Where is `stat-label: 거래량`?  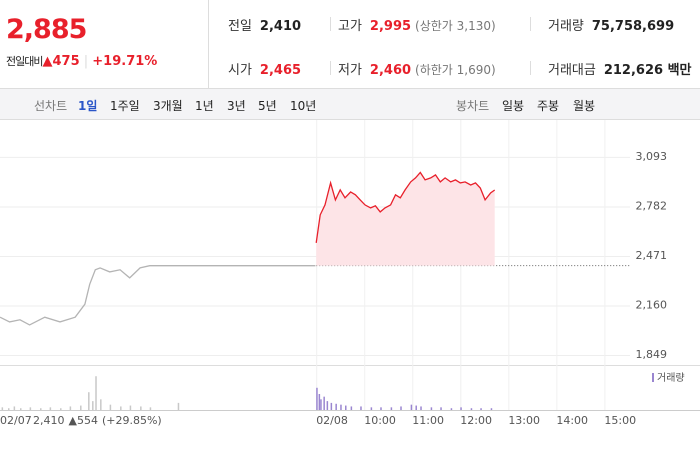 stat-label: 거래량 is located at coordinates (566, 26).